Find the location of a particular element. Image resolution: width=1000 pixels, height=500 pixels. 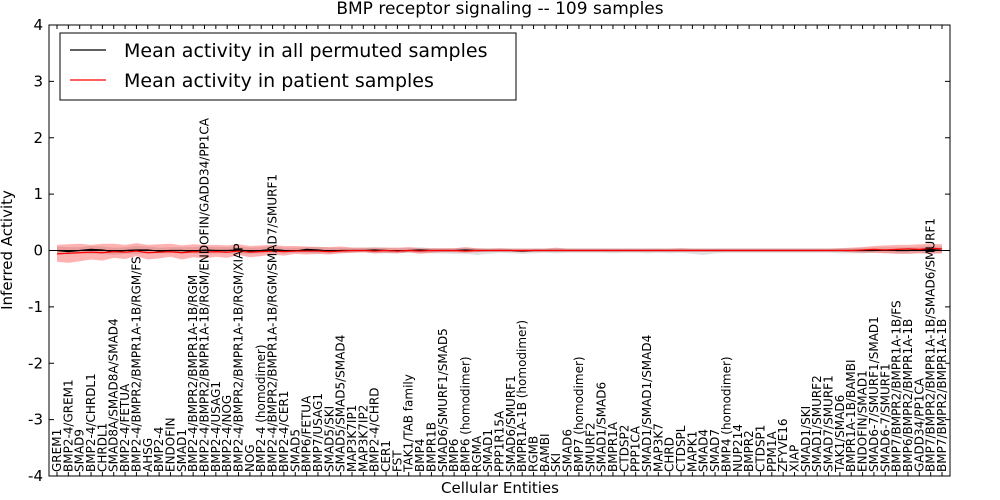

x-tick-label: BMP7 (homodimer) is located at coordinates (579, 414).